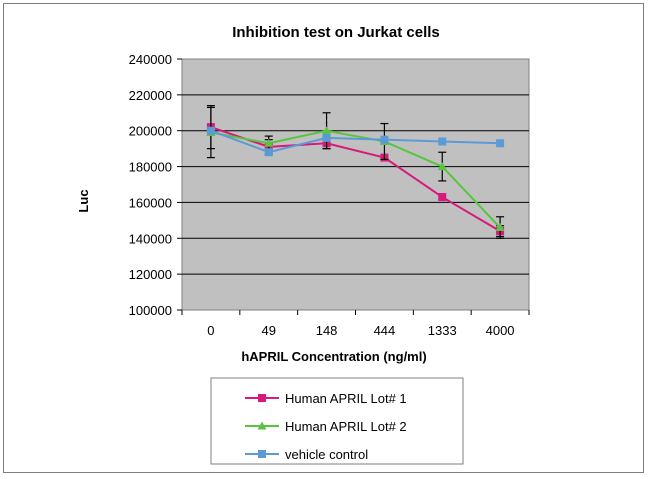 The width and height of the screenshot is (650, 479). I want to click on y-tick-label: 180000, so click(150, 167).